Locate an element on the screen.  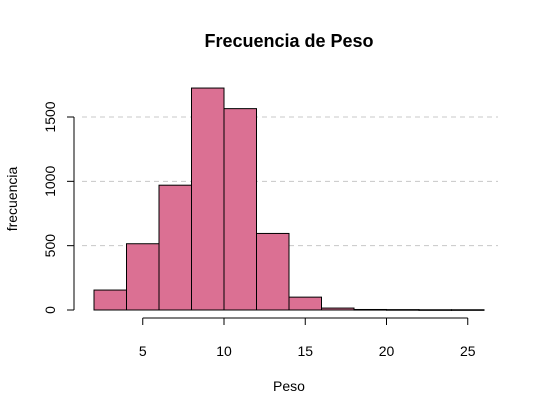
x-tick-label-3: 20 is located at coordinates (387, 351).